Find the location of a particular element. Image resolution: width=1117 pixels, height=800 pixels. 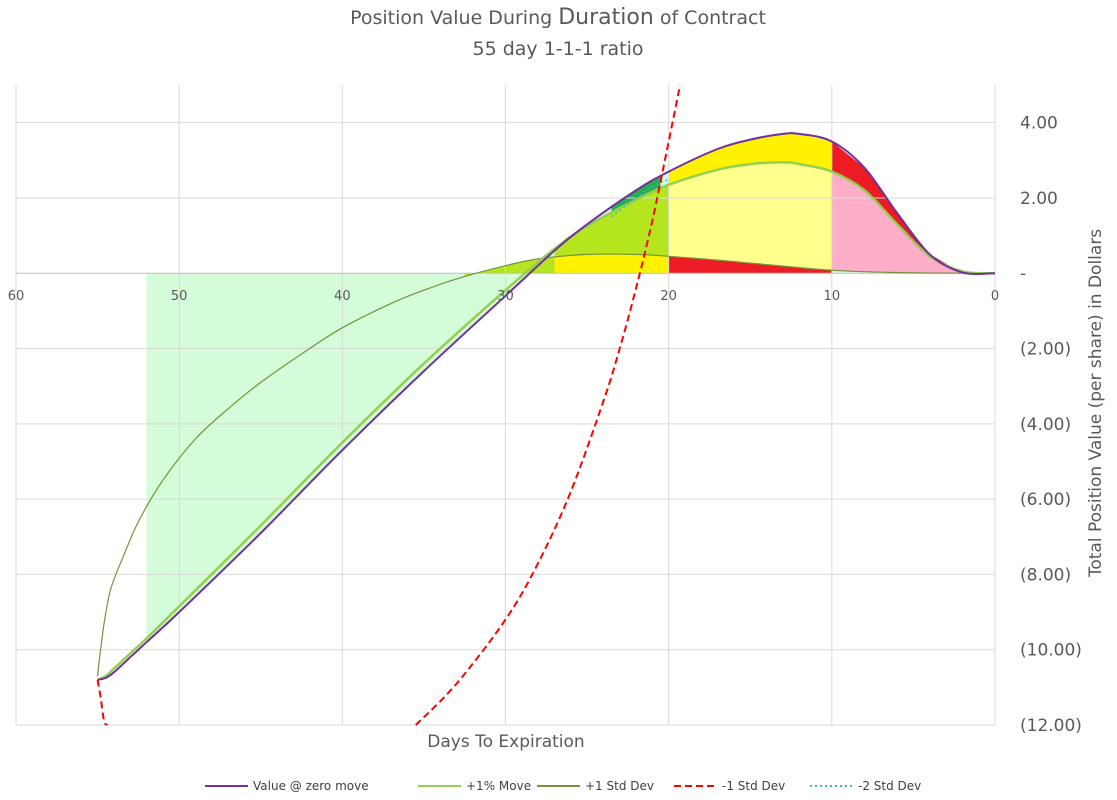

x-tick-label: 30 is located at coordinates (505, 296).